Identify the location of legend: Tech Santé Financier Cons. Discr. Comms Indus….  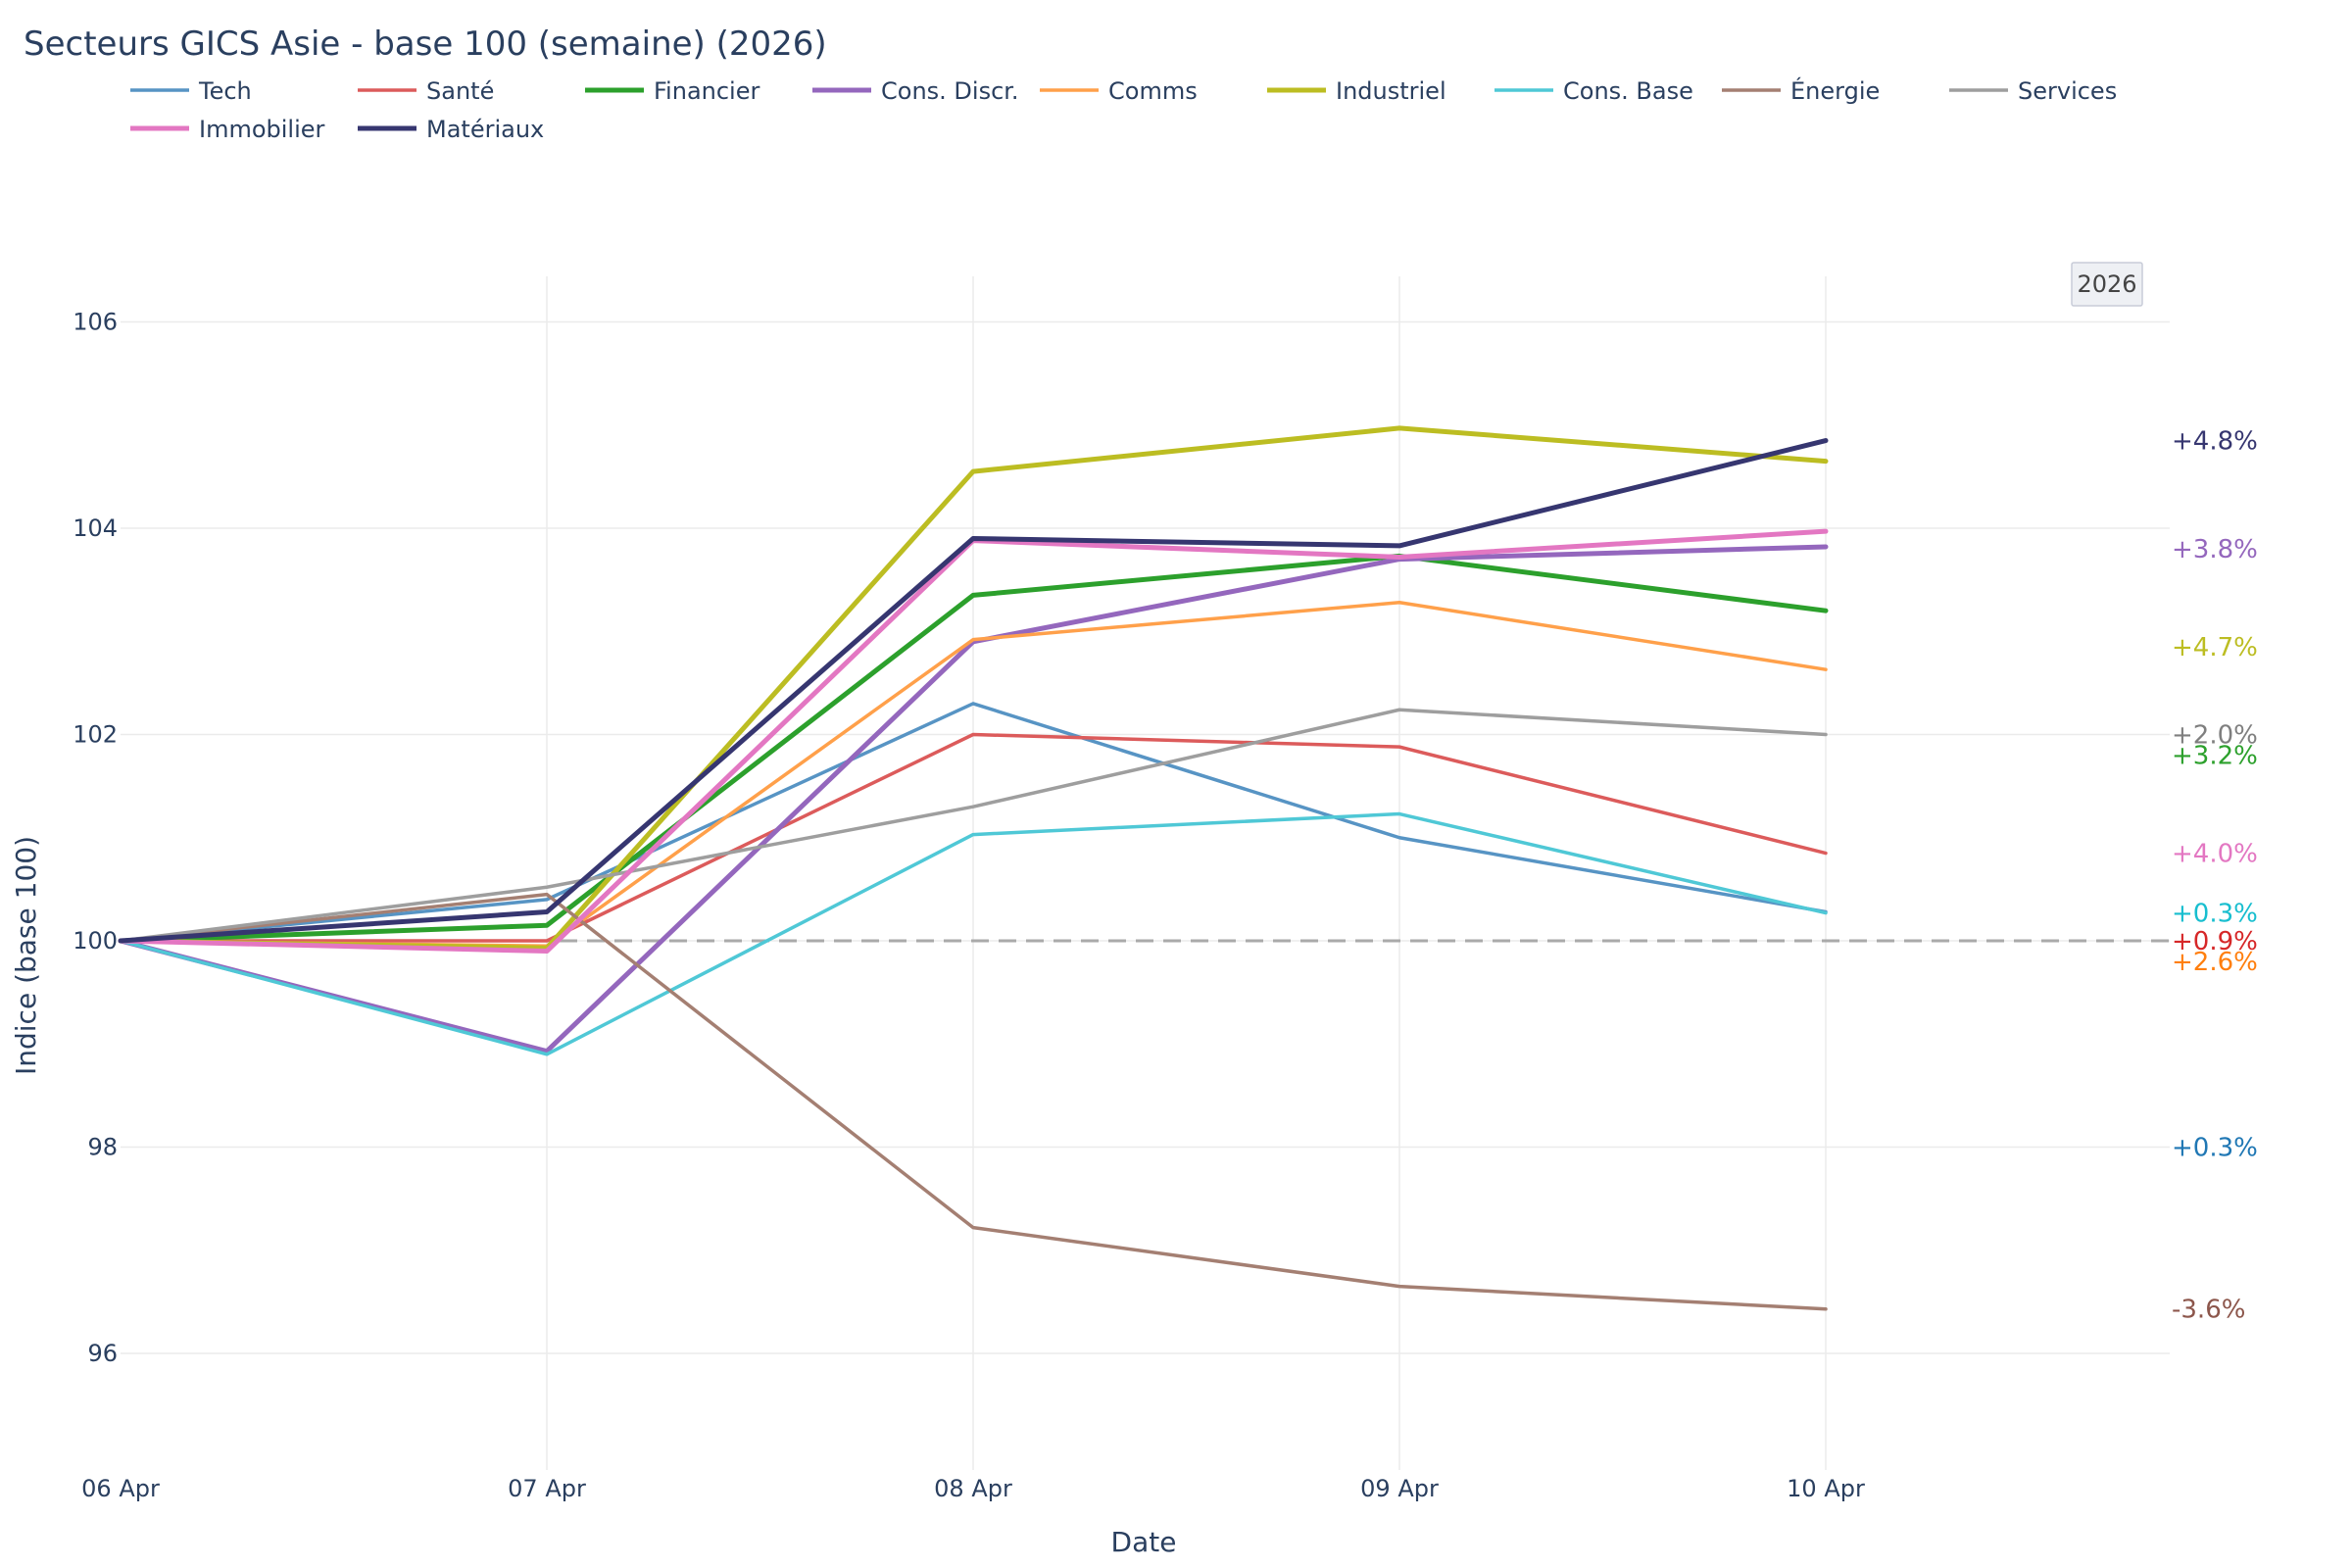
(1123, 109).